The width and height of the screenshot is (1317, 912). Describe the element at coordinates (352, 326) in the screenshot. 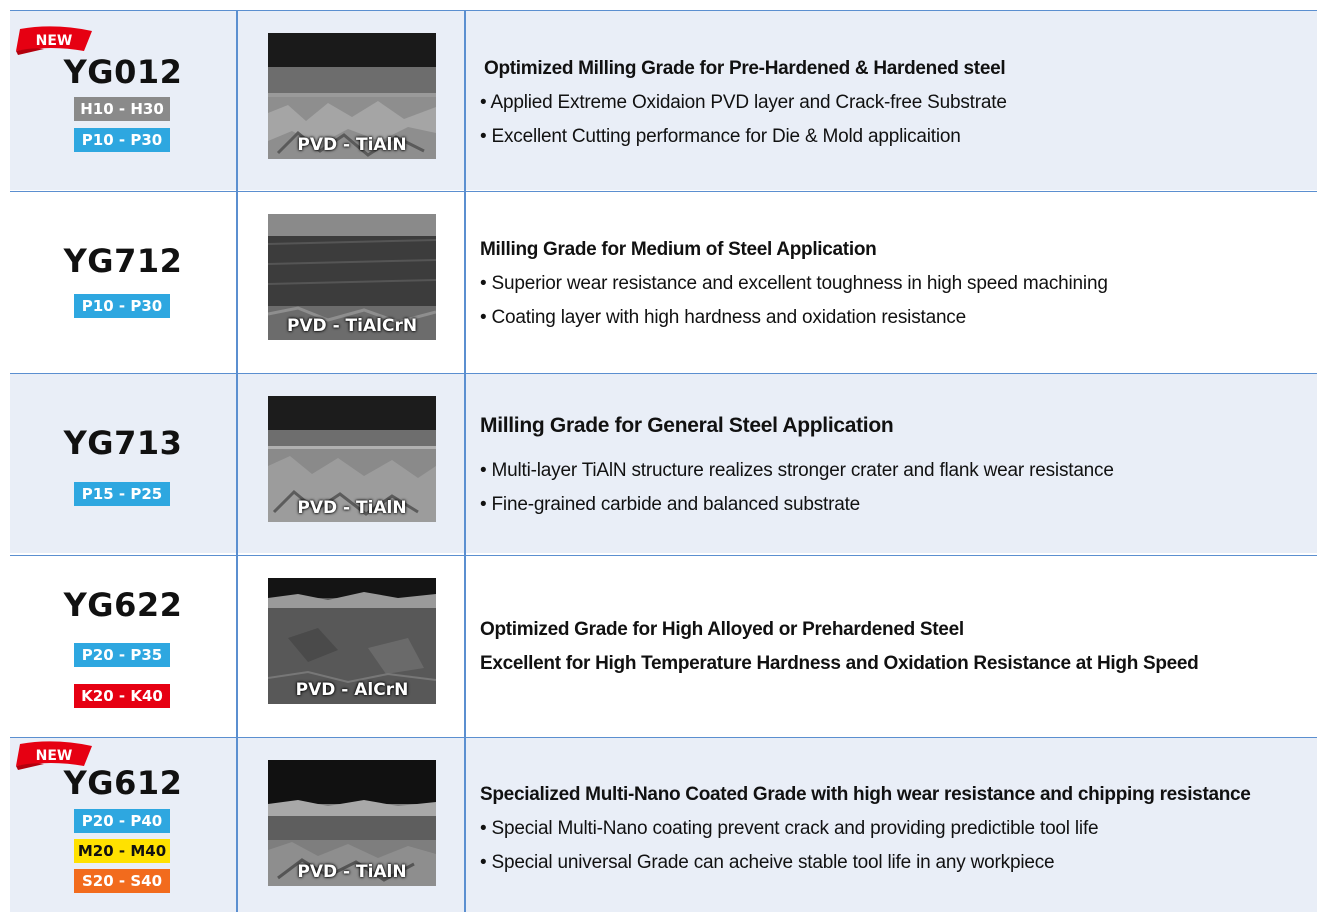

I see `coating-label: PVD - TiAlCrN` at that location.